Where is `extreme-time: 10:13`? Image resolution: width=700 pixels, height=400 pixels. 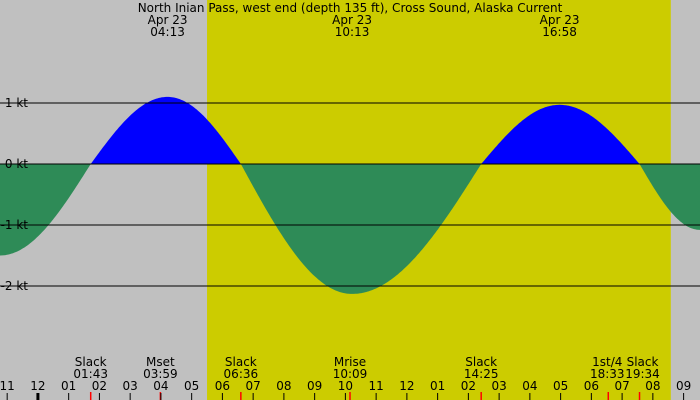
extreme-time: 10:13 is located at coordinates (352, 32).